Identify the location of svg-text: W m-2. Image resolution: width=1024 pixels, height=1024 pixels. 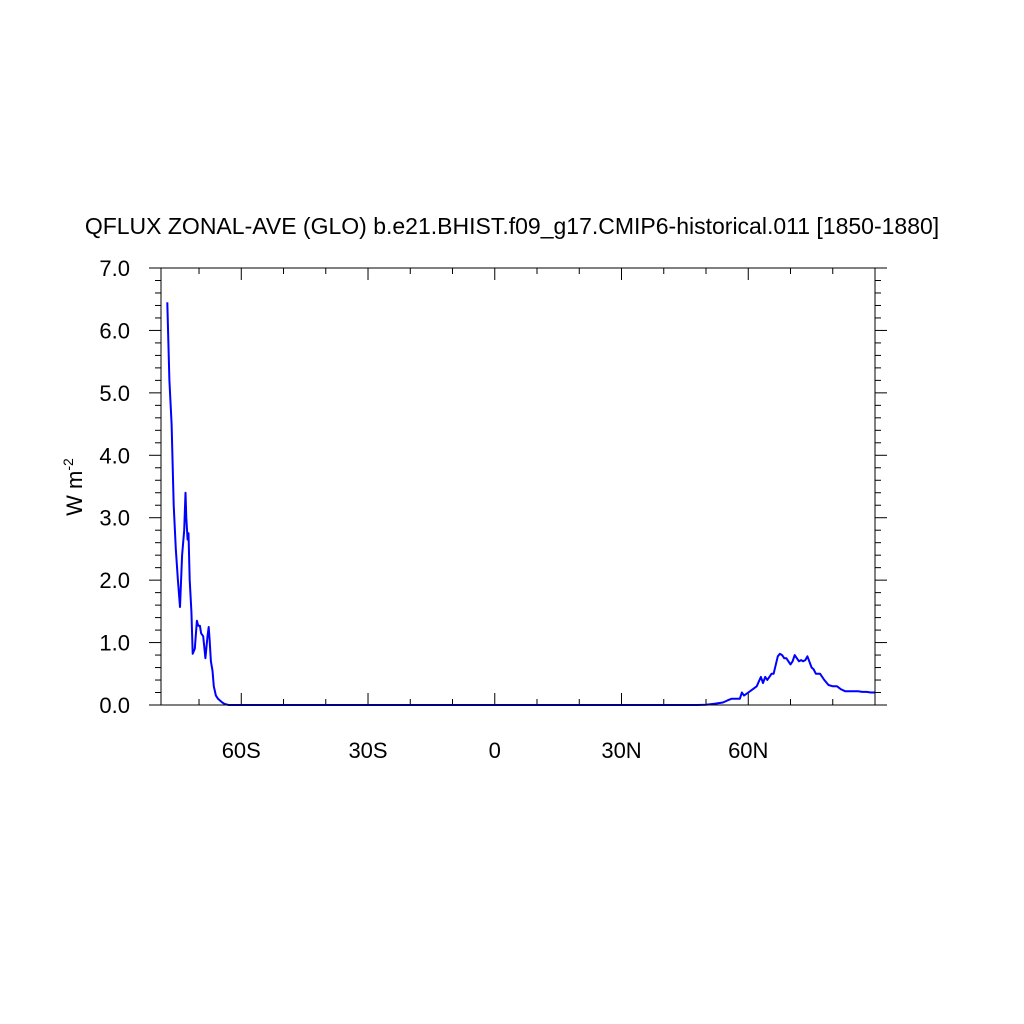
(73, 487).